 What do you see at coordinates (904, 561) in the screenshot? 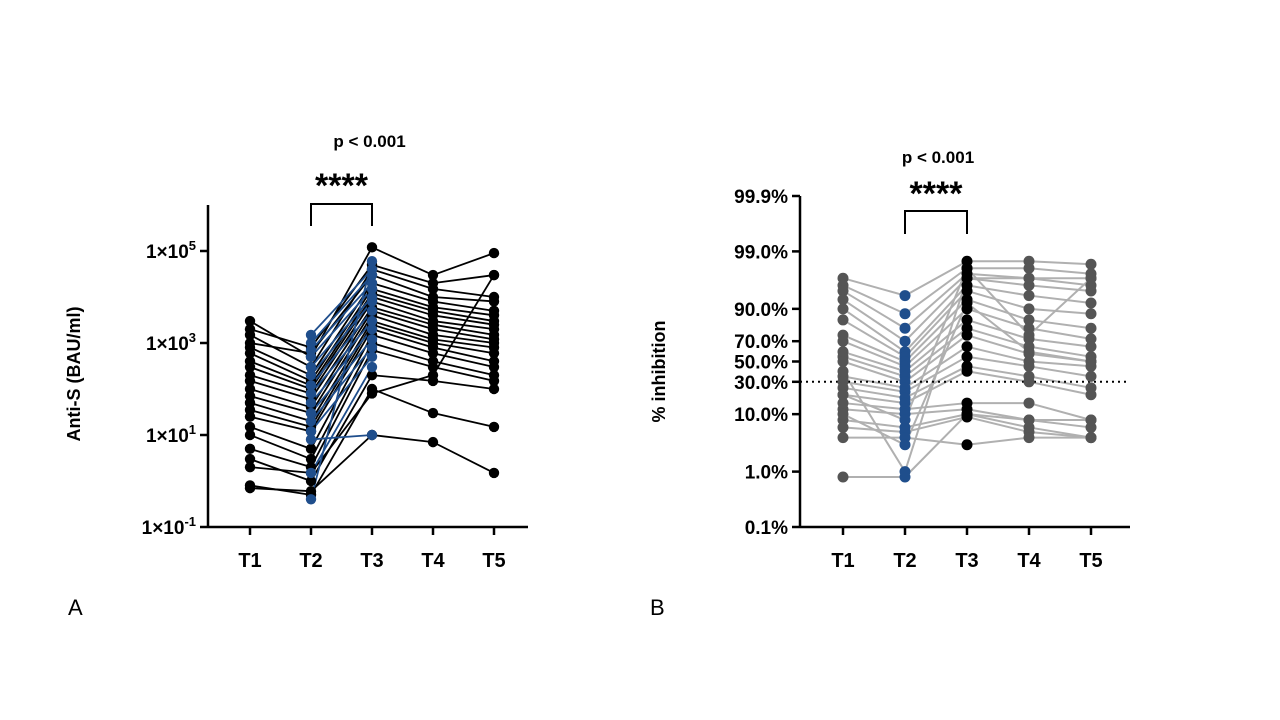
I see `chart-b-x-tick-label: T2` at bounding box center [904, 561].